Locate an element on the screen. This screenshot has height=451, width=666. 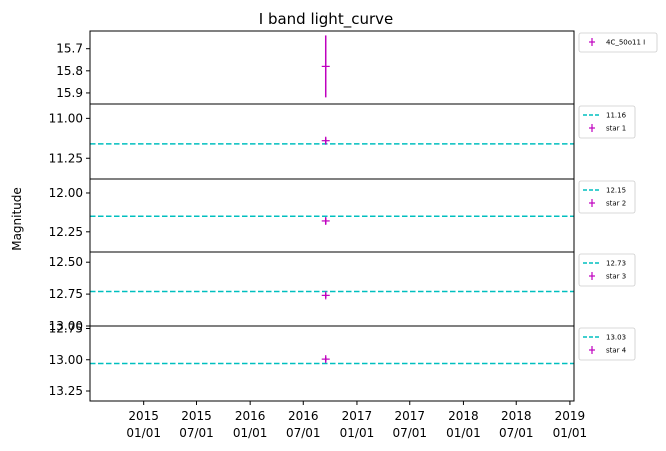
x-tick-label-year: 2019 is located at coordinates (570, 416).